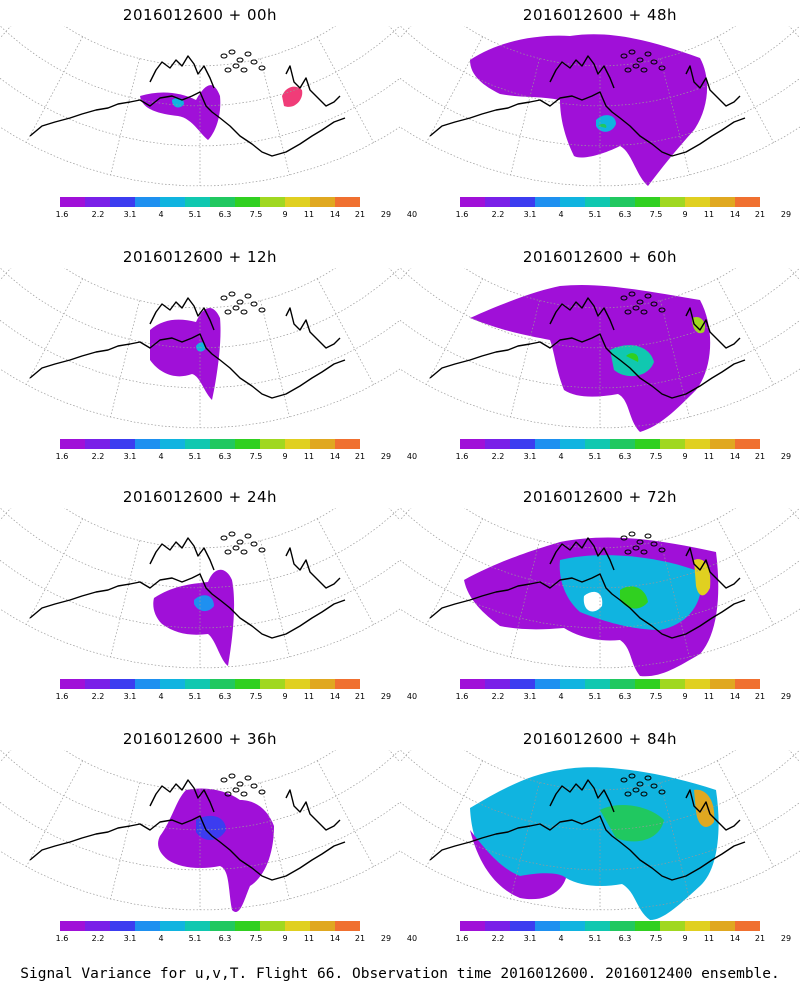 Image resolution: width=800 pixels, height=1000 pixels. Describe the element at coordinates (600, 497) in the screenshot. I see `panel-title: 2016012600 + 72h` at that location.